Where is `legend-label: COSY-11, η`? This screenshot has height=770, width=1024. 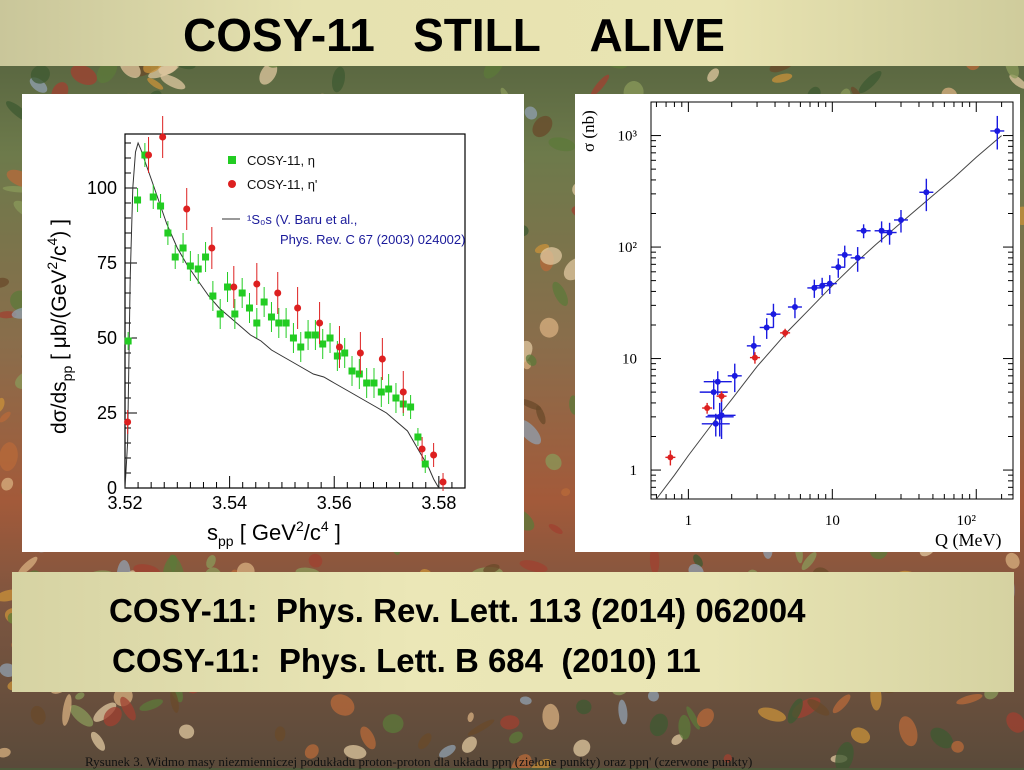 legend-label: COSY-11, η is located at coordinates (281, 160).